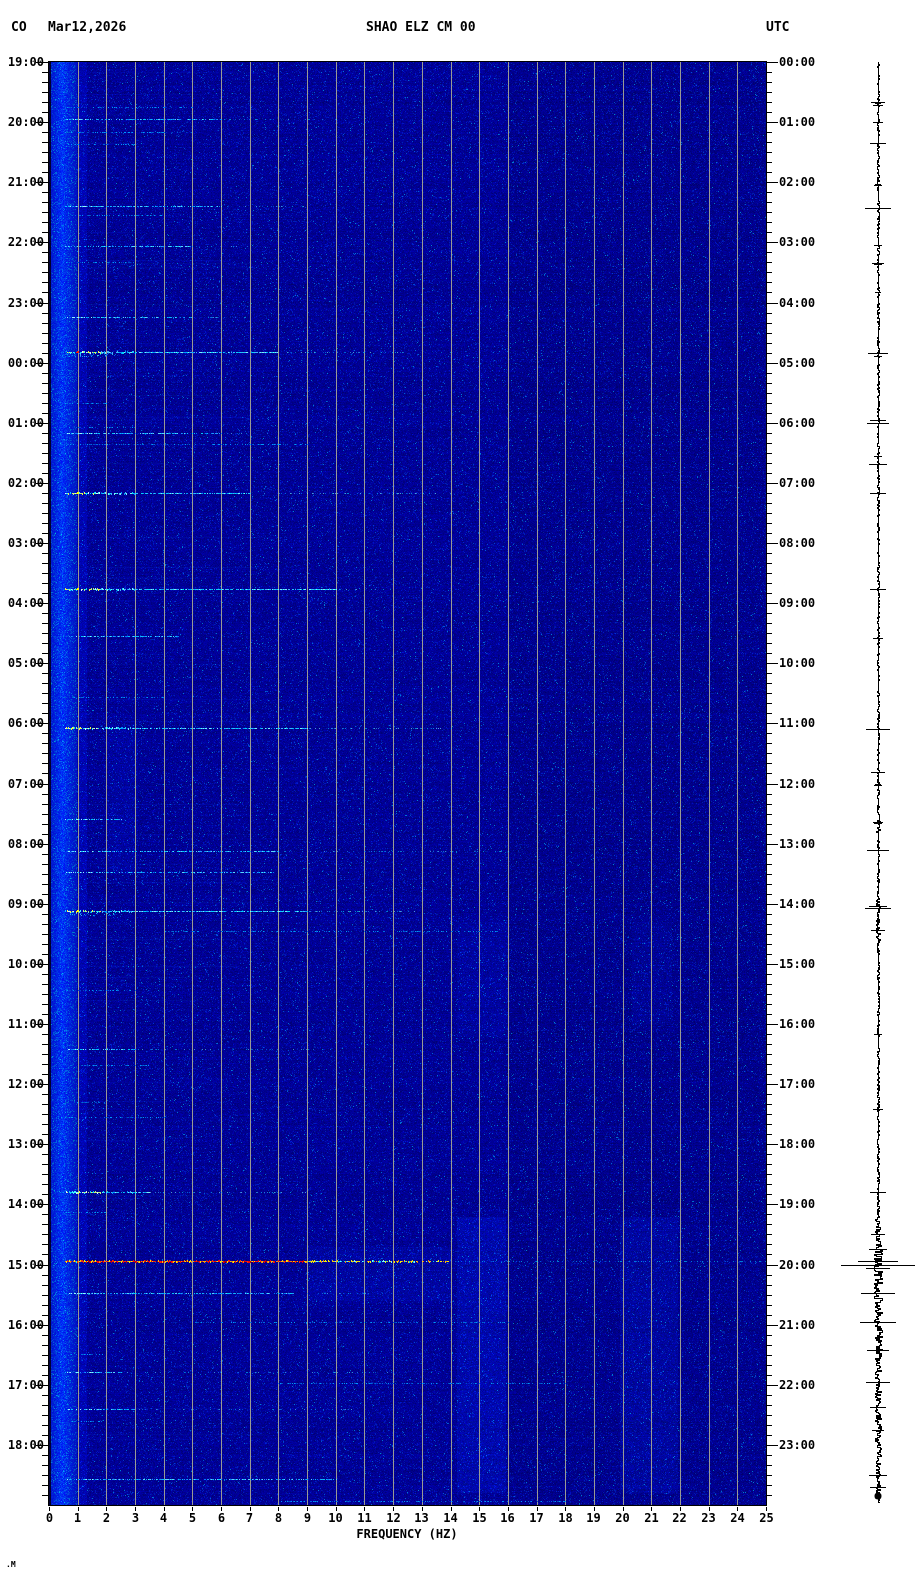 Image resolution: width=922 pixels, height=1584 pixels. I want to click on corner-mark: .M, so click(11, 1564).